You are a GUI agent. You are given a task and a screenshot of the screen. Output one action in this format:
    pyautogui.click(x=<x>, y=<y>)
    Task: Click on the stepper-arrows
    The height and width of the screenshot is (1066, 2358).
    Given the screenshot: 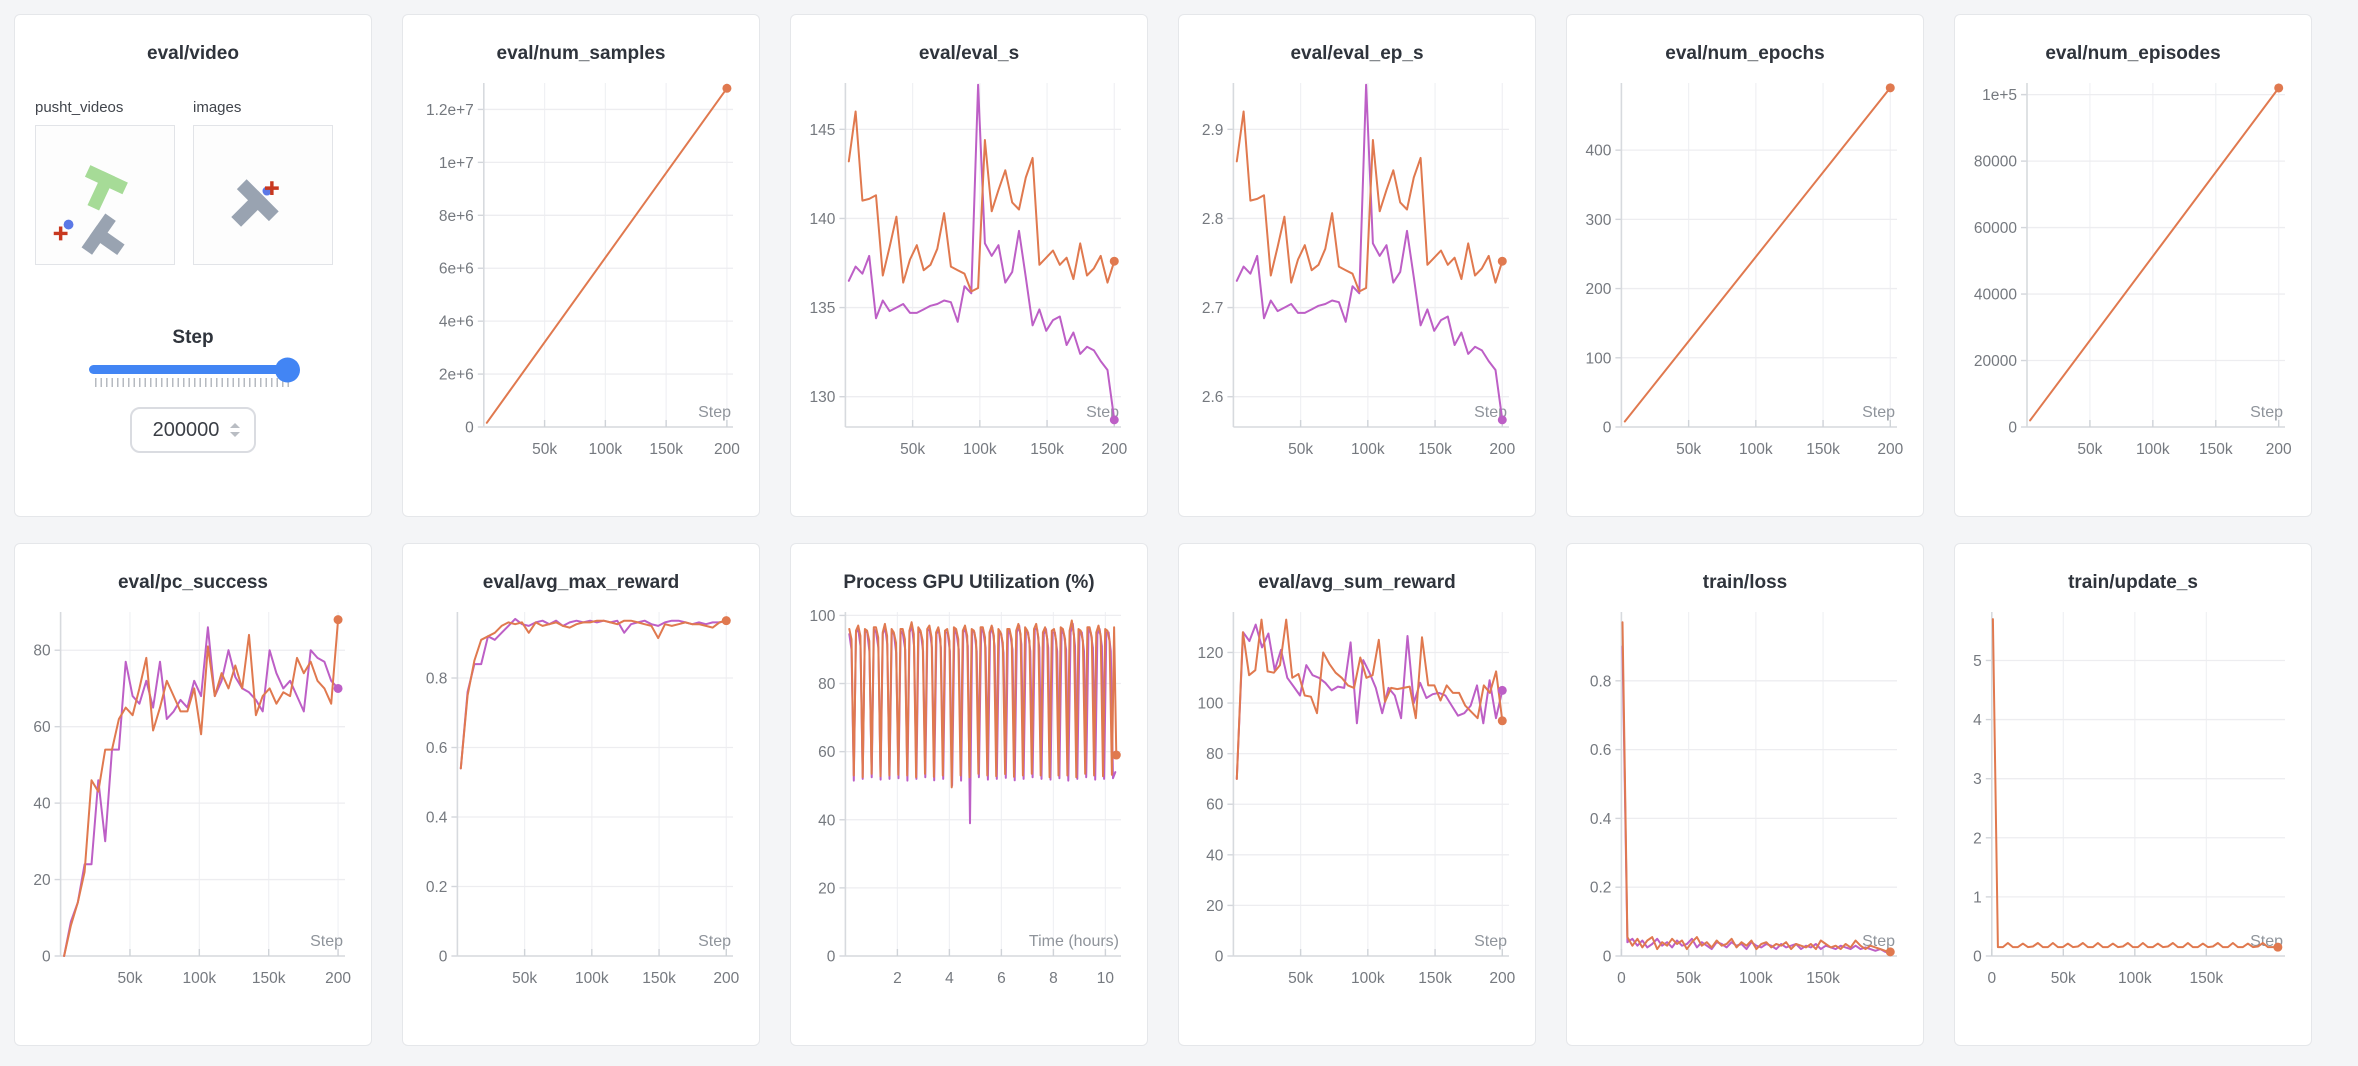 What is the action you would take?
    pyautogui.click(x=235, y=430)
    